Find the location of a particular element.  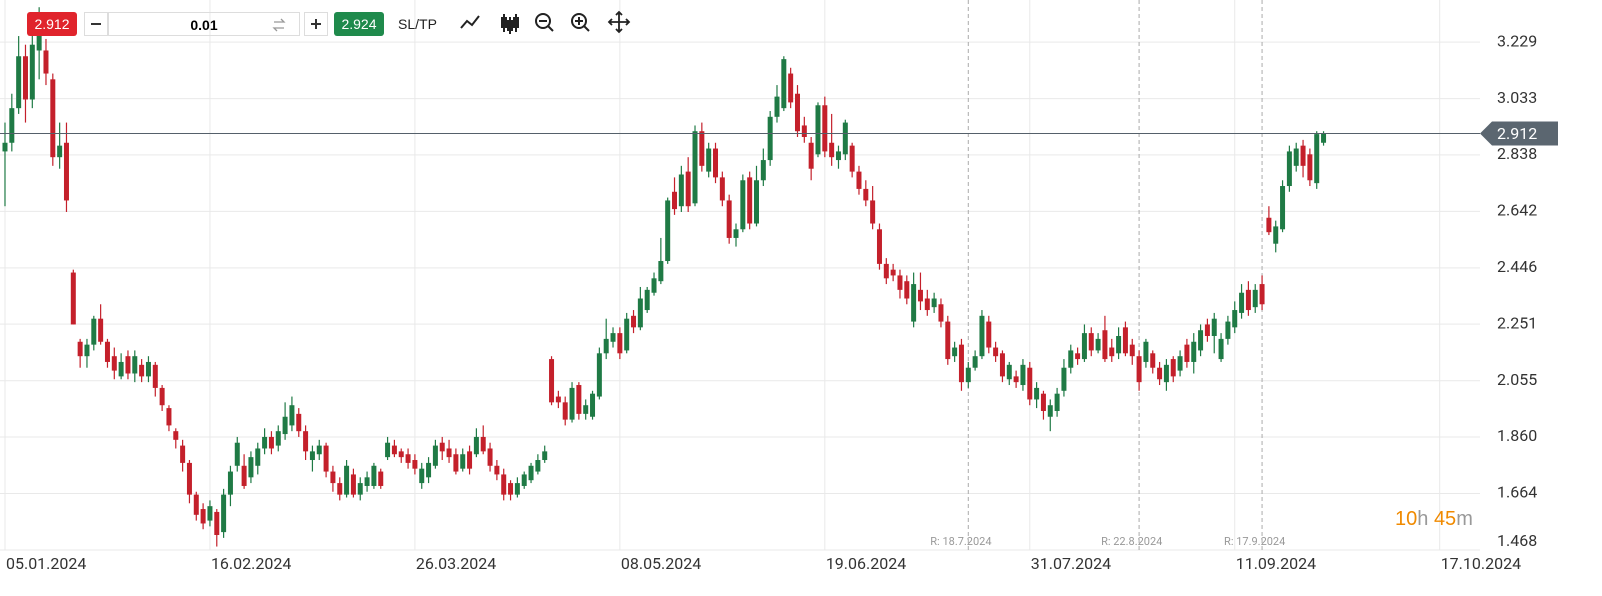

increase-lot is located at coordinates (316, 24).